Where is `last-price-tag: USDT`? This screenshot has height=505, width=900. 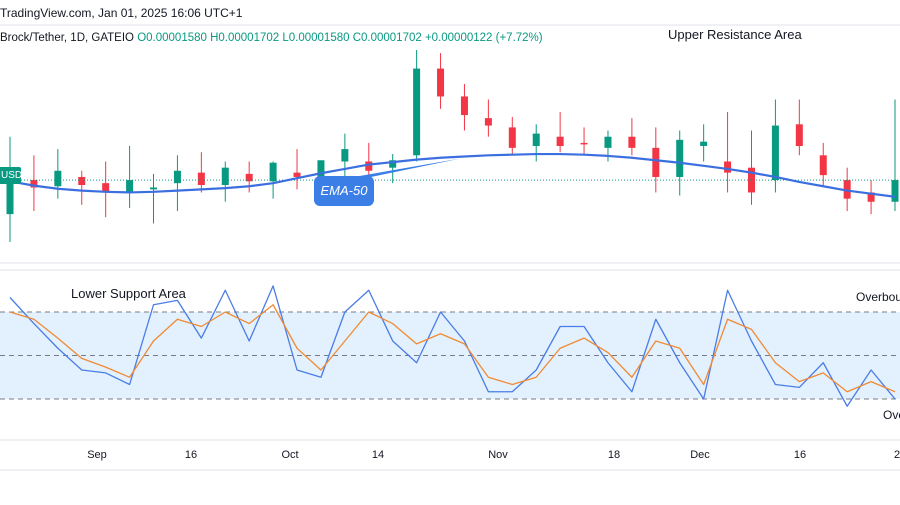 last-price-tag: USDT is located at coordinates (10, 175).